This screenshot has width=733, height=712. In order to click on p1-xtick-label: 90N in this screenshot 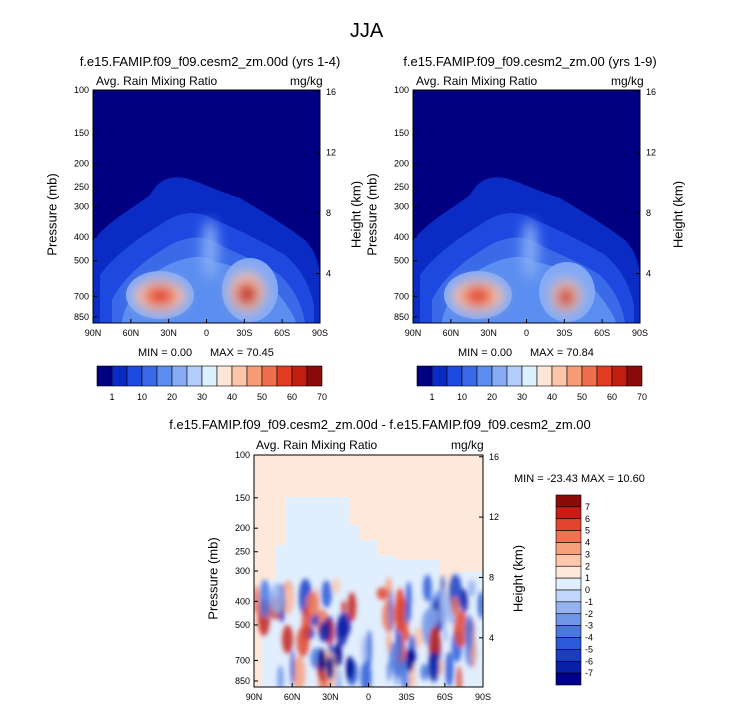, I will do `click(93, 333)`.